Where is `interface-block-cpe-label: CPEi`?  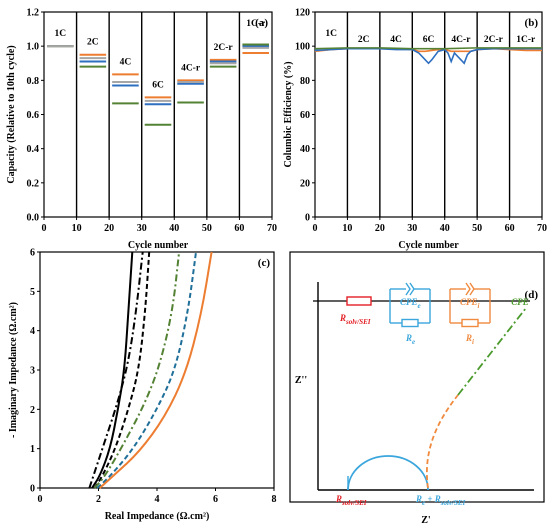
interface-block-cpe-label: CPEi is located at coordinates (470, 303).